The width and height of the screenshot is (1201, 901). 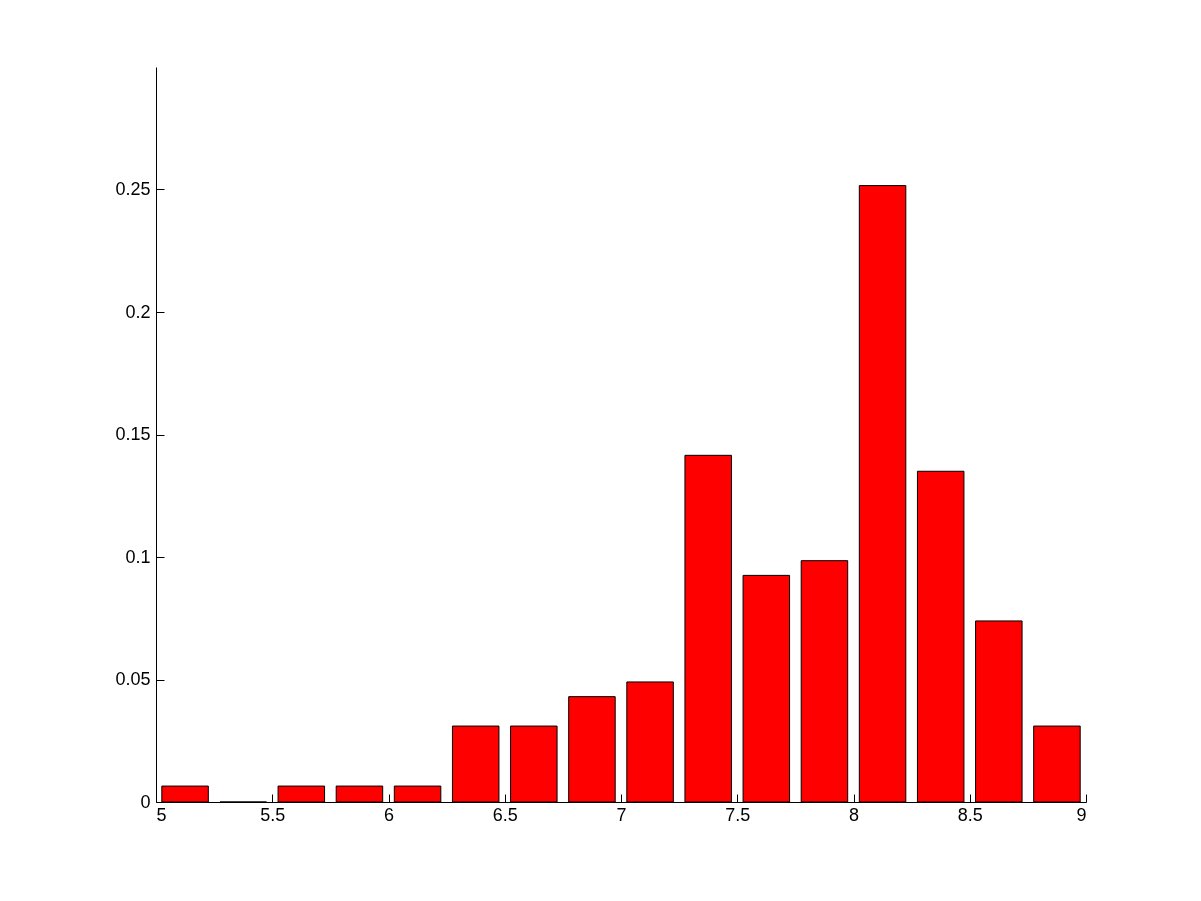 What do you see at coordinates (505, 814) in the screenshot?
I see `x-tick-label: 6.5` at bounding box center [505, 814].